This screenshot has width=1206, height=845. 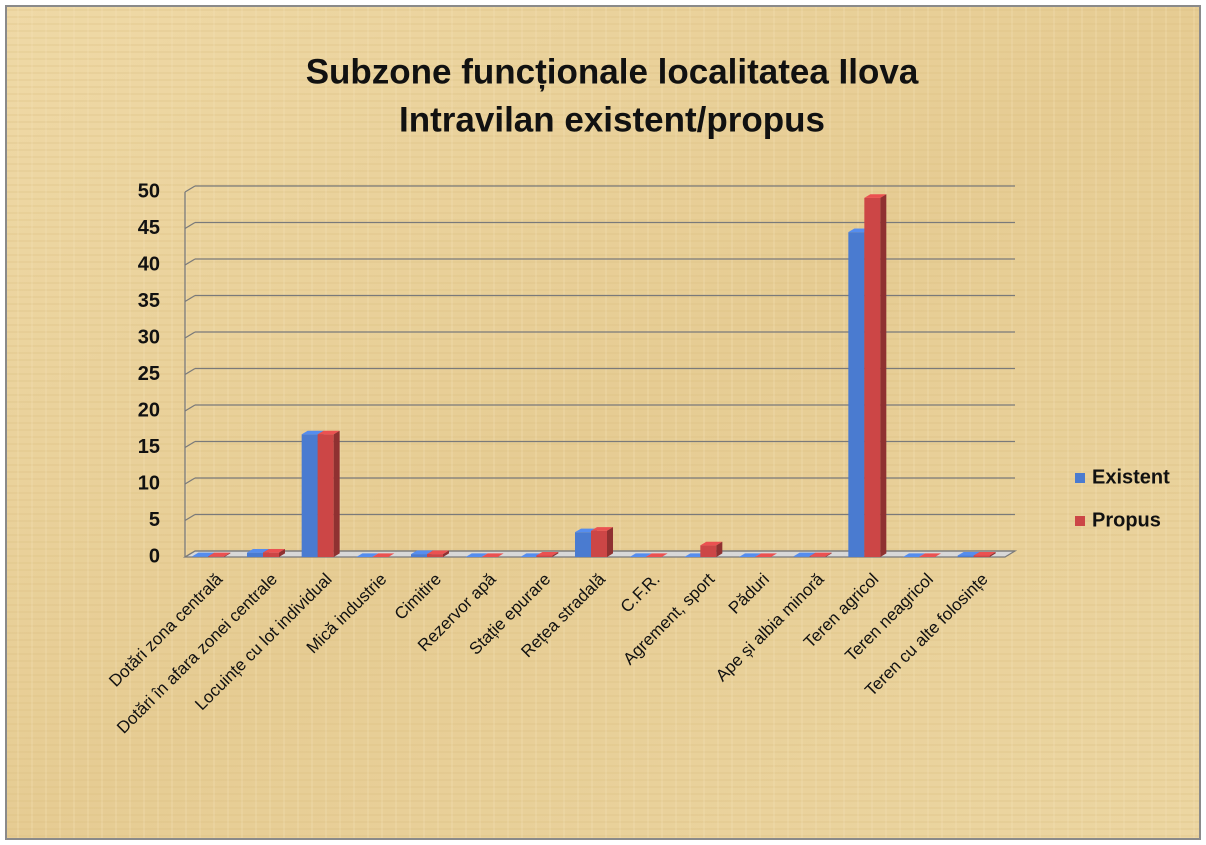 I want to click on y-tick-label: 15, so click(x=149, y=447).